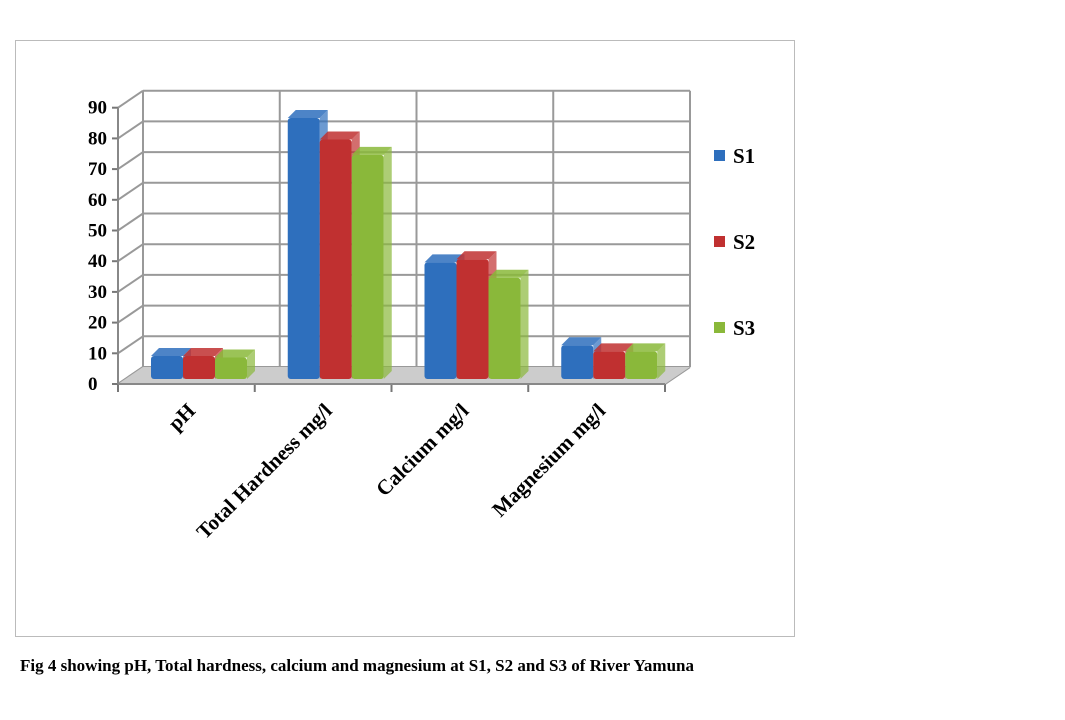  Describe the element at coordinates (264, 470) in the screenshot. I see `x-category-label: Total Hardness mg/l` at that location.